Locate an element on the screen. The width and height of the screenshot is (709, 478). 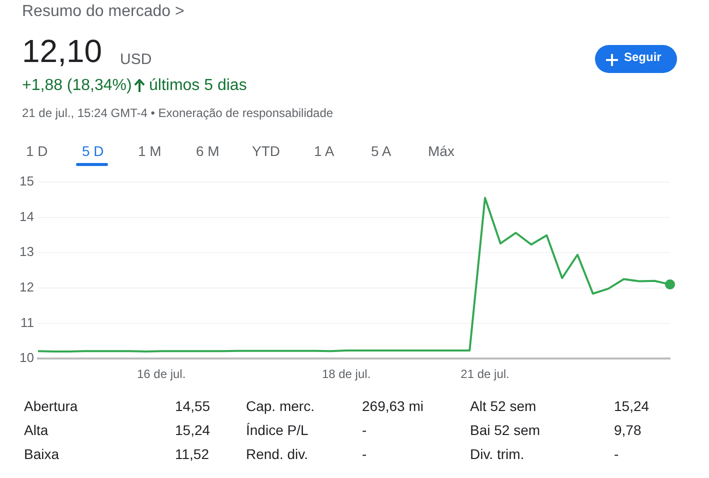
text: 14,55 is located at coordinates (192, 406).